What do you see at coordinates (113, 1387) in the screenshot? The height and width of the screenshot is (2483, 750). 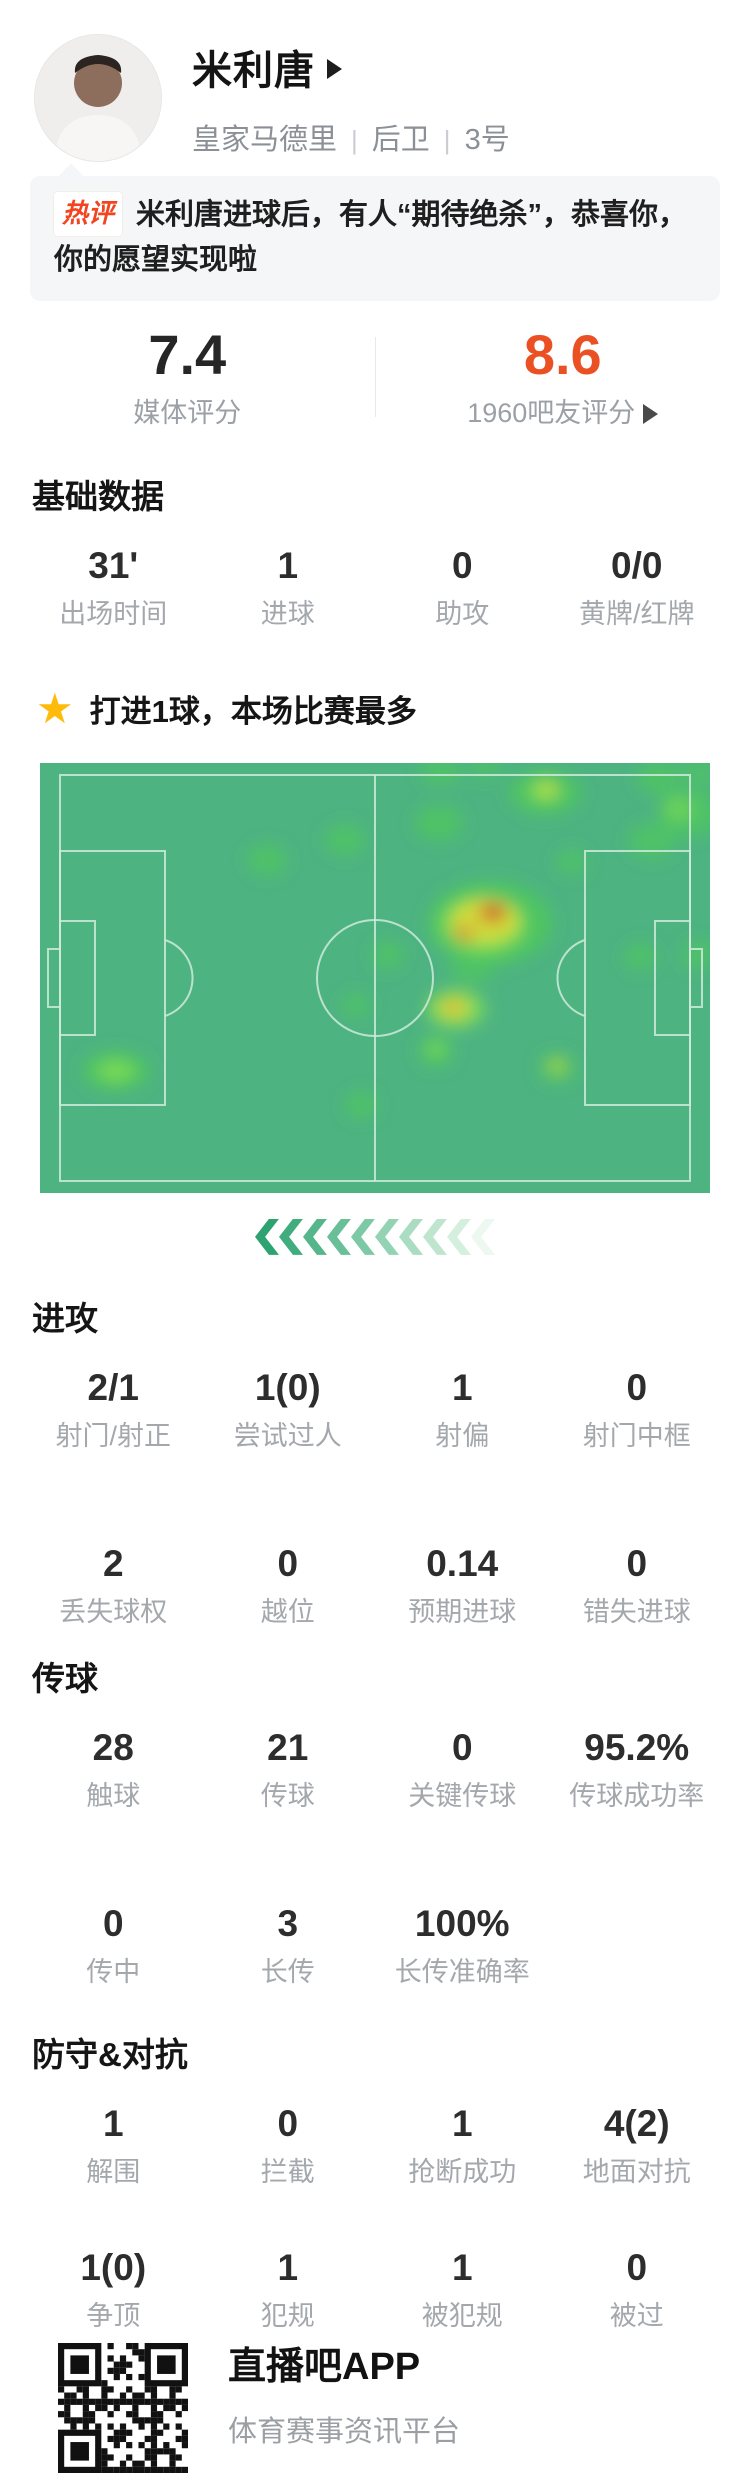 I see `stat-value: 2/1` at bounding box center [113, 1387].